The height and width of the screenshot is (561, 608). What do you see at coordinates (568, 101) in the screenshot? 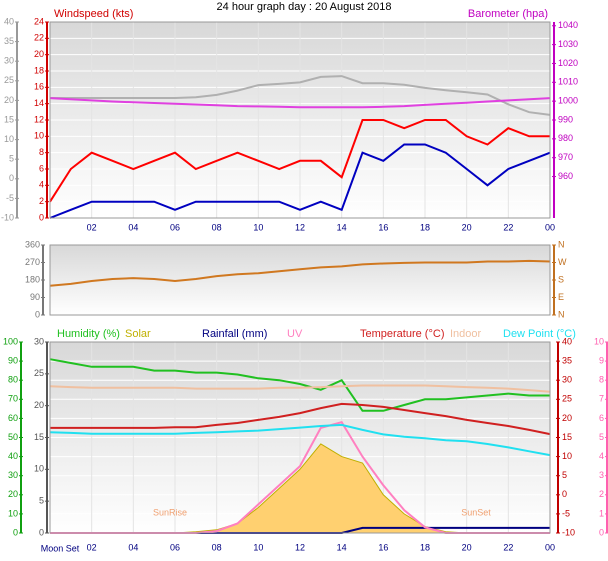
I see `y-tick-label: 1000` at bounding box center [568, 101].